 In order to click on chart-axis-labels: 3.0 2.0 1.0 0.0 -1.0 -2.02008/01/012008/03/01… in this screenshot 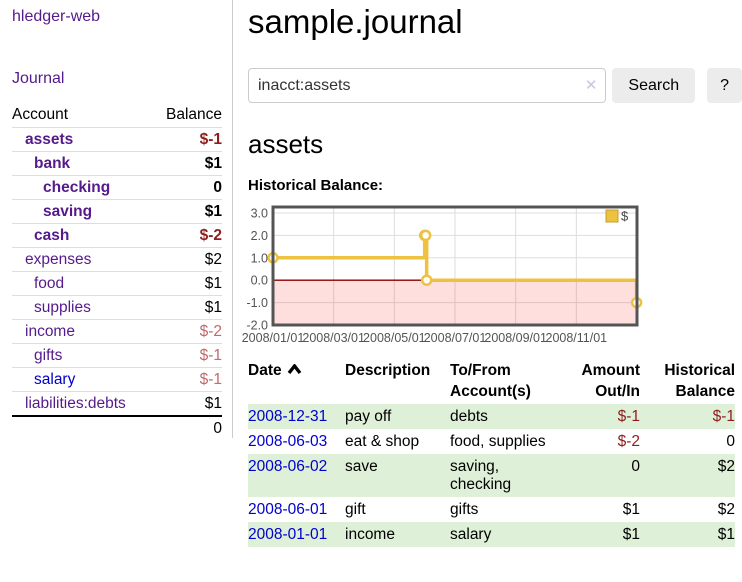, I will do `click(424, 276)`.